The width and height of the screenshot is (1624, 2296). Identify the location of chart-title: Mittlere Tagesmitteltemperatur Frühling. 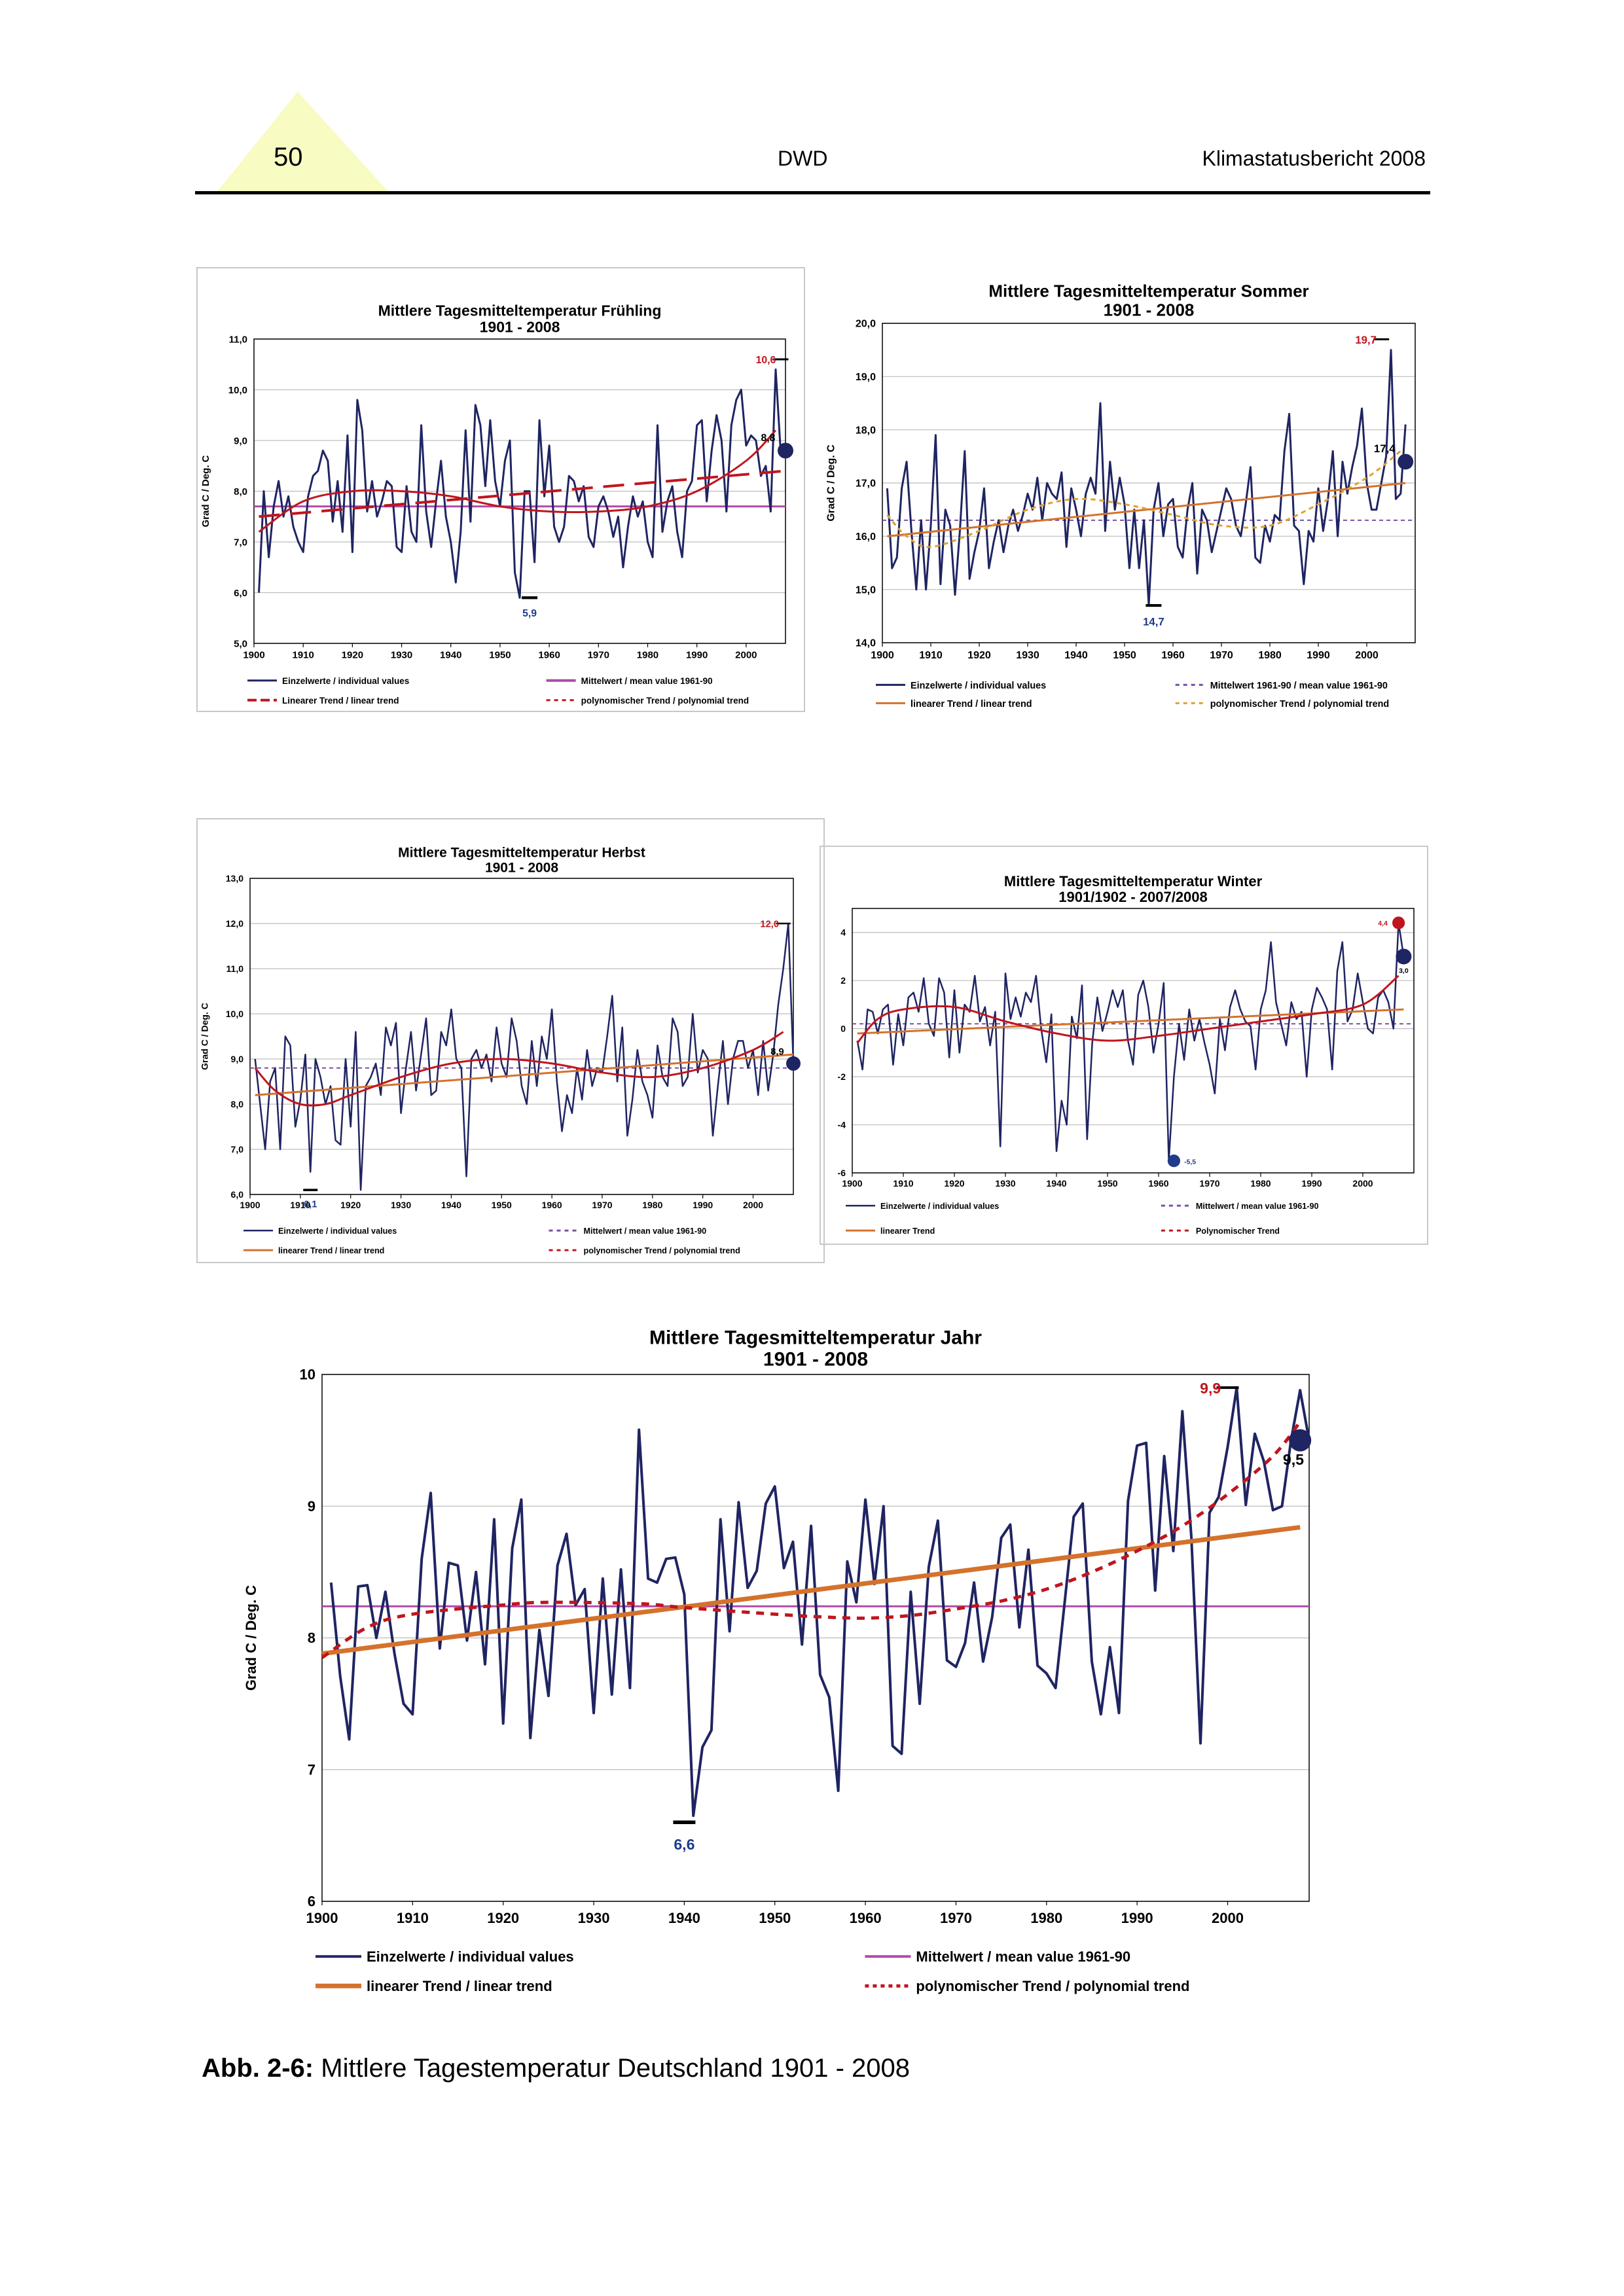
(520, 310).